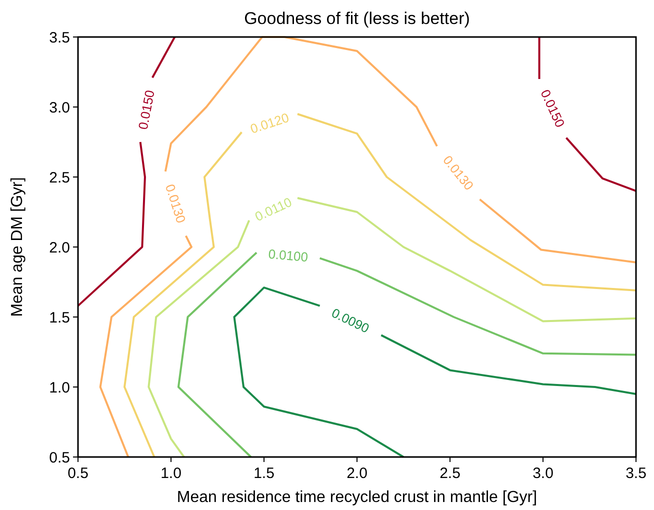 This screenshot has width=654, height=510. Describe the element at coordinates (357, 473) in the screenshot. I see `x-tick-label: 2.0` at that location.